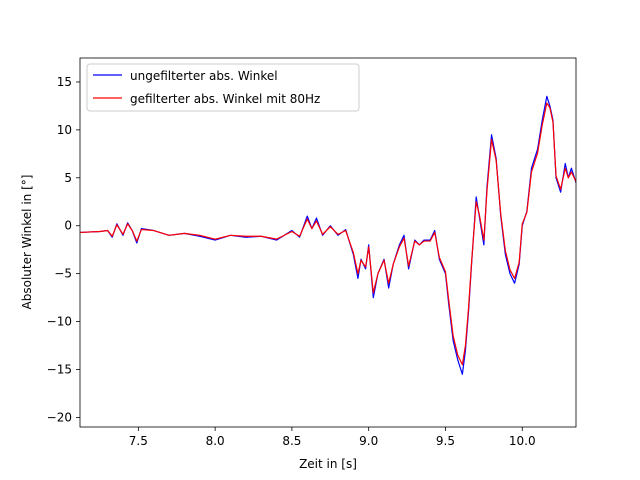  Describe the element at coordinates (291, 441) in the screenshot. I see `x-tick-label: 8.5` at that location.